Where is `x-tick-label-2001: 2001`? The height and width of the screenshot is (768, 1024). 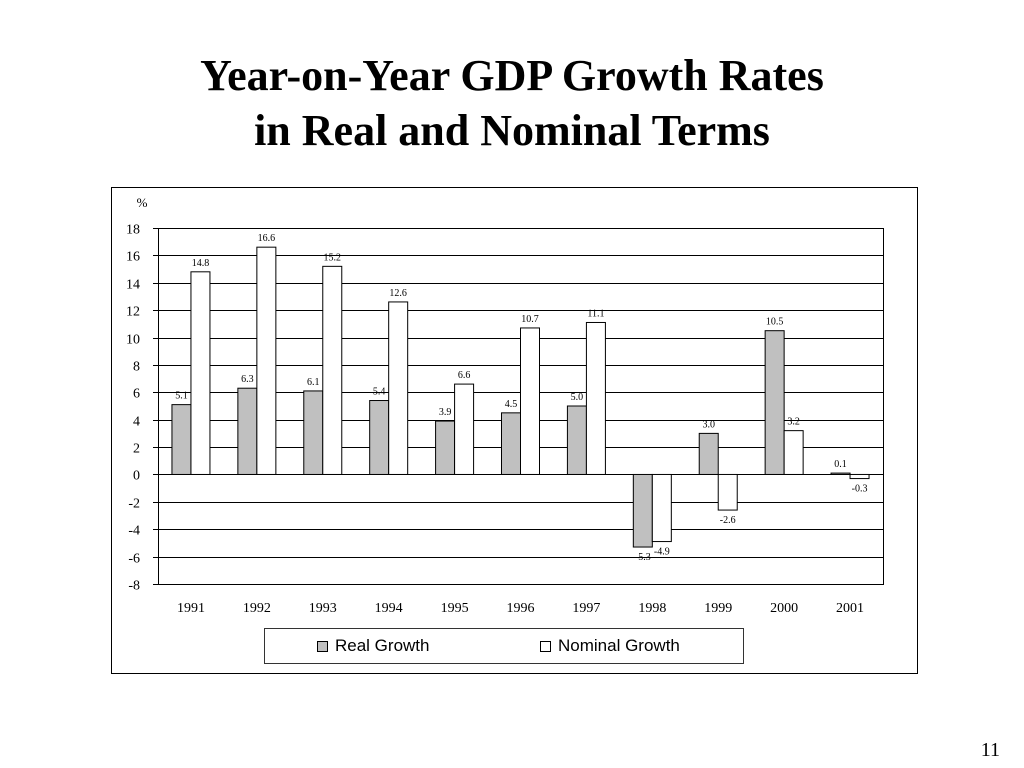 x-tick-label-2001: 2001 is located at coordinates (850, 608).